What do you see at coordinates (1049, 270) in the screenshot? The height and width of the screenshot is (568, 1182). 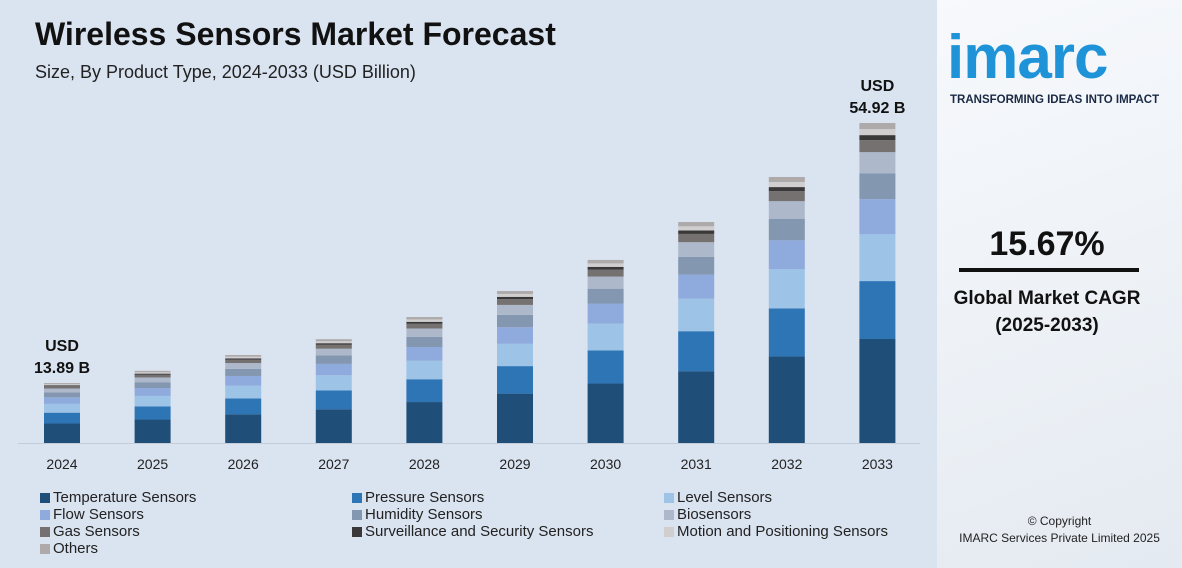 I see `divider` at bounding box center [1049, 270].